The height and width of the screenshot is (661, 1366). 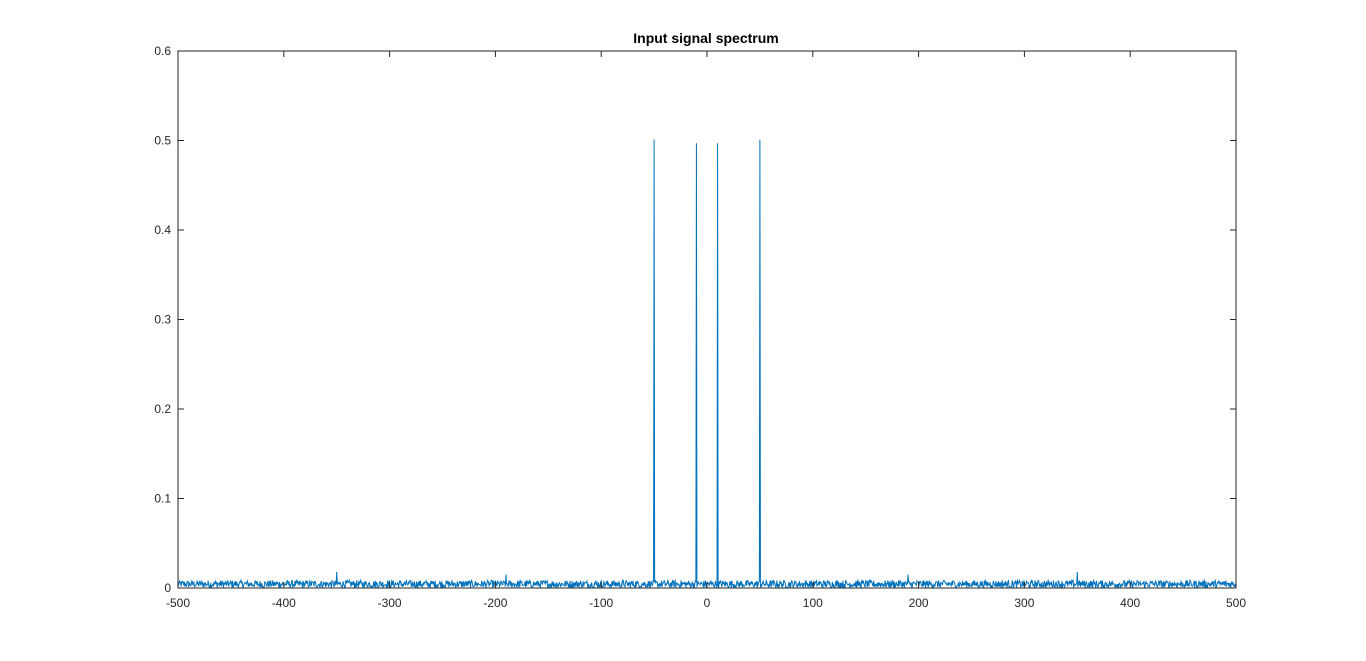 What do you see at coordinates (162, 141) in the screenshot?
I see `y-tick-label: 0.5` at bounding box center [162, 141].